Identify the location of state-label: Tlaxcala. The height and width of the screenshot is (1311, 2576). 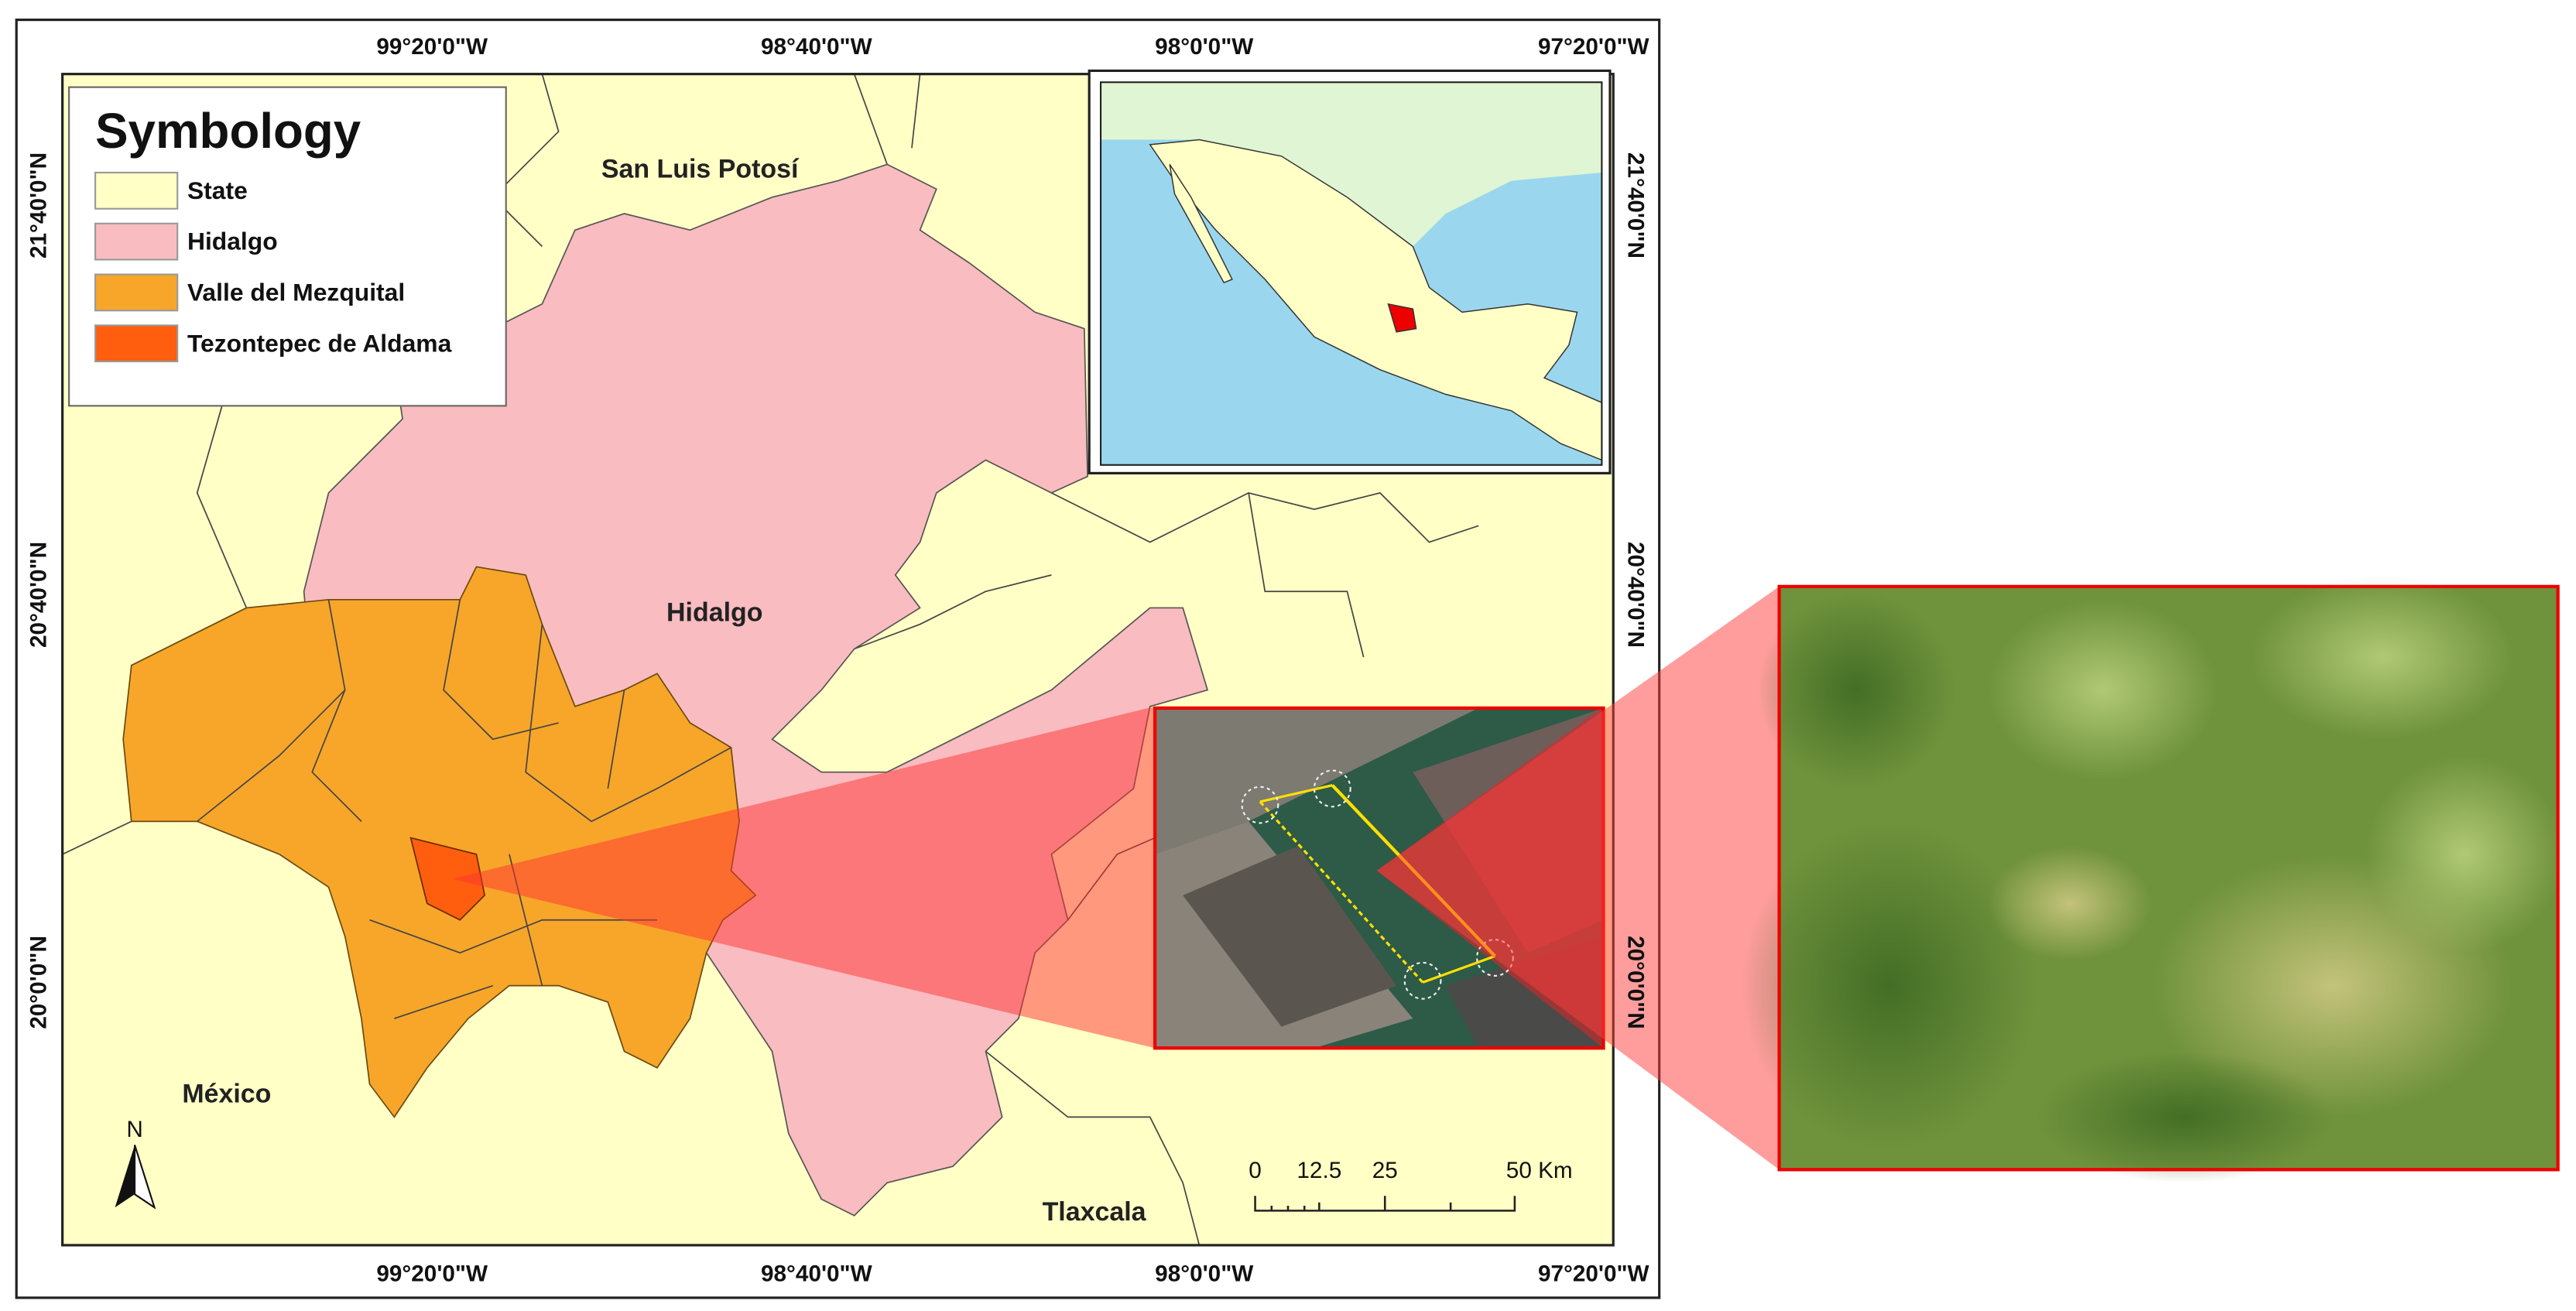
(1095, 1212).